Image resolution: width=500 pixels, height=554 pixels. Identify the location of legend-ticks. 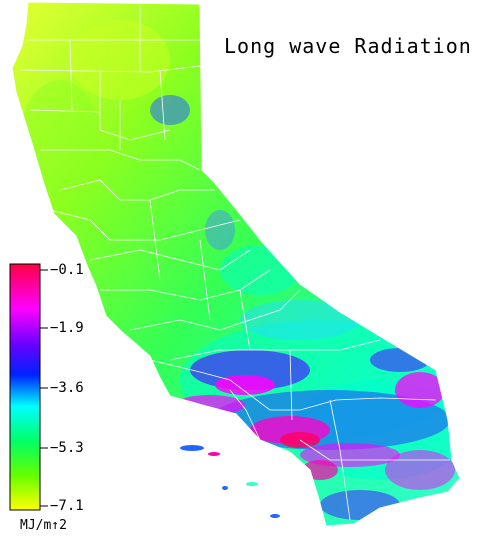
(44, 388).